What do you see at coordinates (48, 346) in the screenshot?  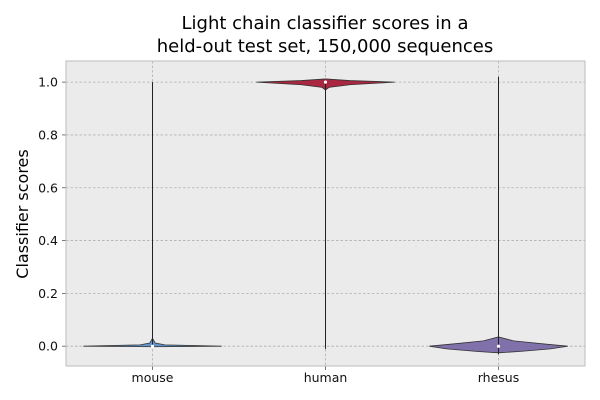 I see `y-tick-label: 0.0` at bounding box center [48, 346].